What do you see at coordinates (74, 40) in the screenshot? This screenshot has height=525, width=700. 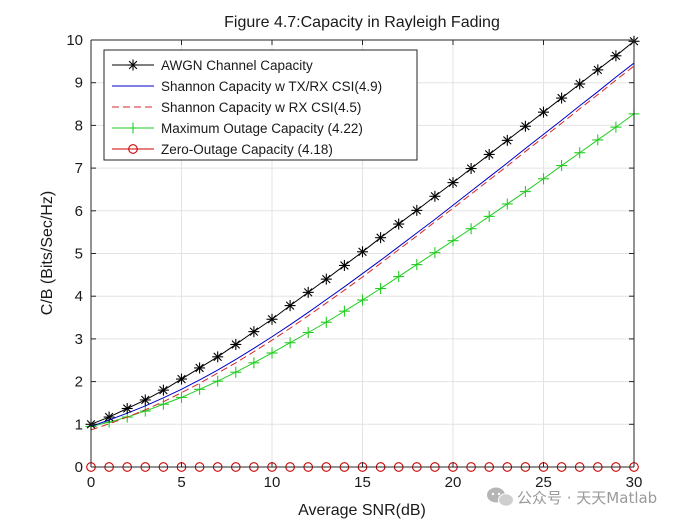 I see `y-tick-label: 10` at bounding box center [74, 40].